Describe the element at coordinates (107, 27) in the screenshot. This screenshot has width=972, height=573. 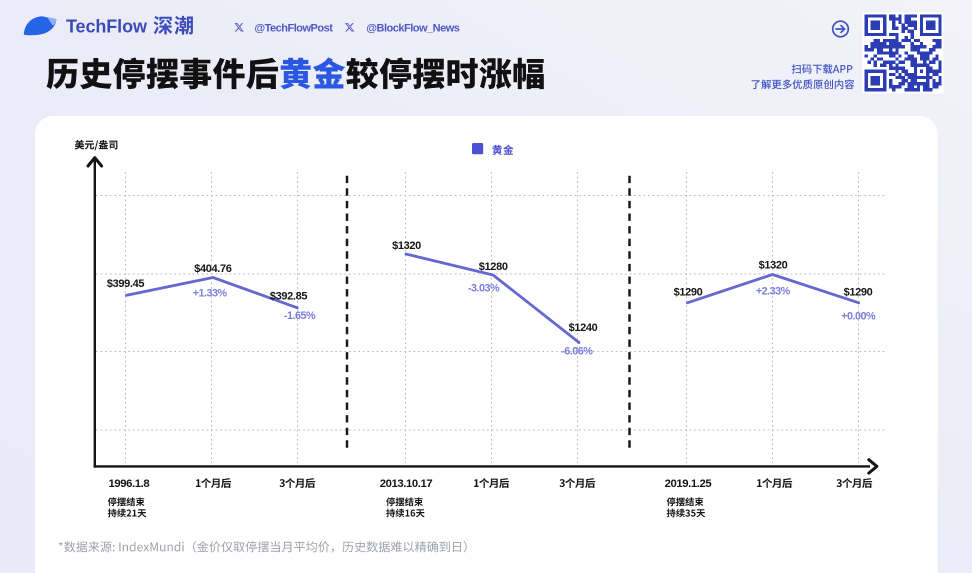
I see `svg-text: TechFlow` at that location.